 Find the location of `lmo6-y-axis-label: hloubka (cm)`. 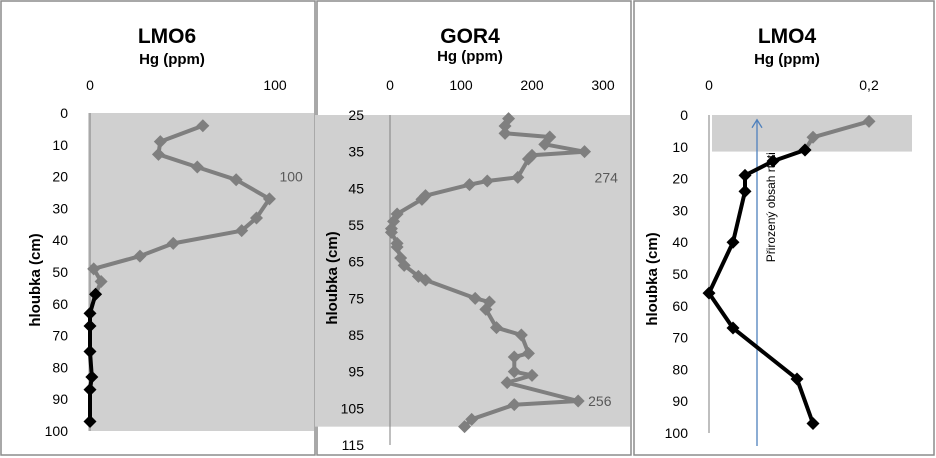

lmo6-y-axis-label: hloubka (cm) is located at coordinates (35, 279).